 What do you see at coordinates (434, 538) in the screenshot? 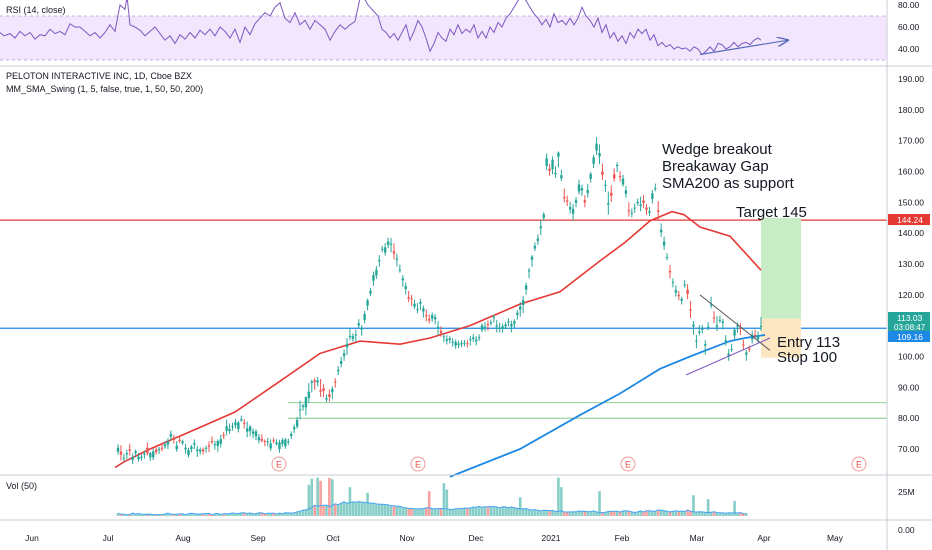
I see `time-axis: Jun Jul Aug Sep Oct Nov Dec 2021 Feb Mar Apr May` at bounding box center [434, 538].